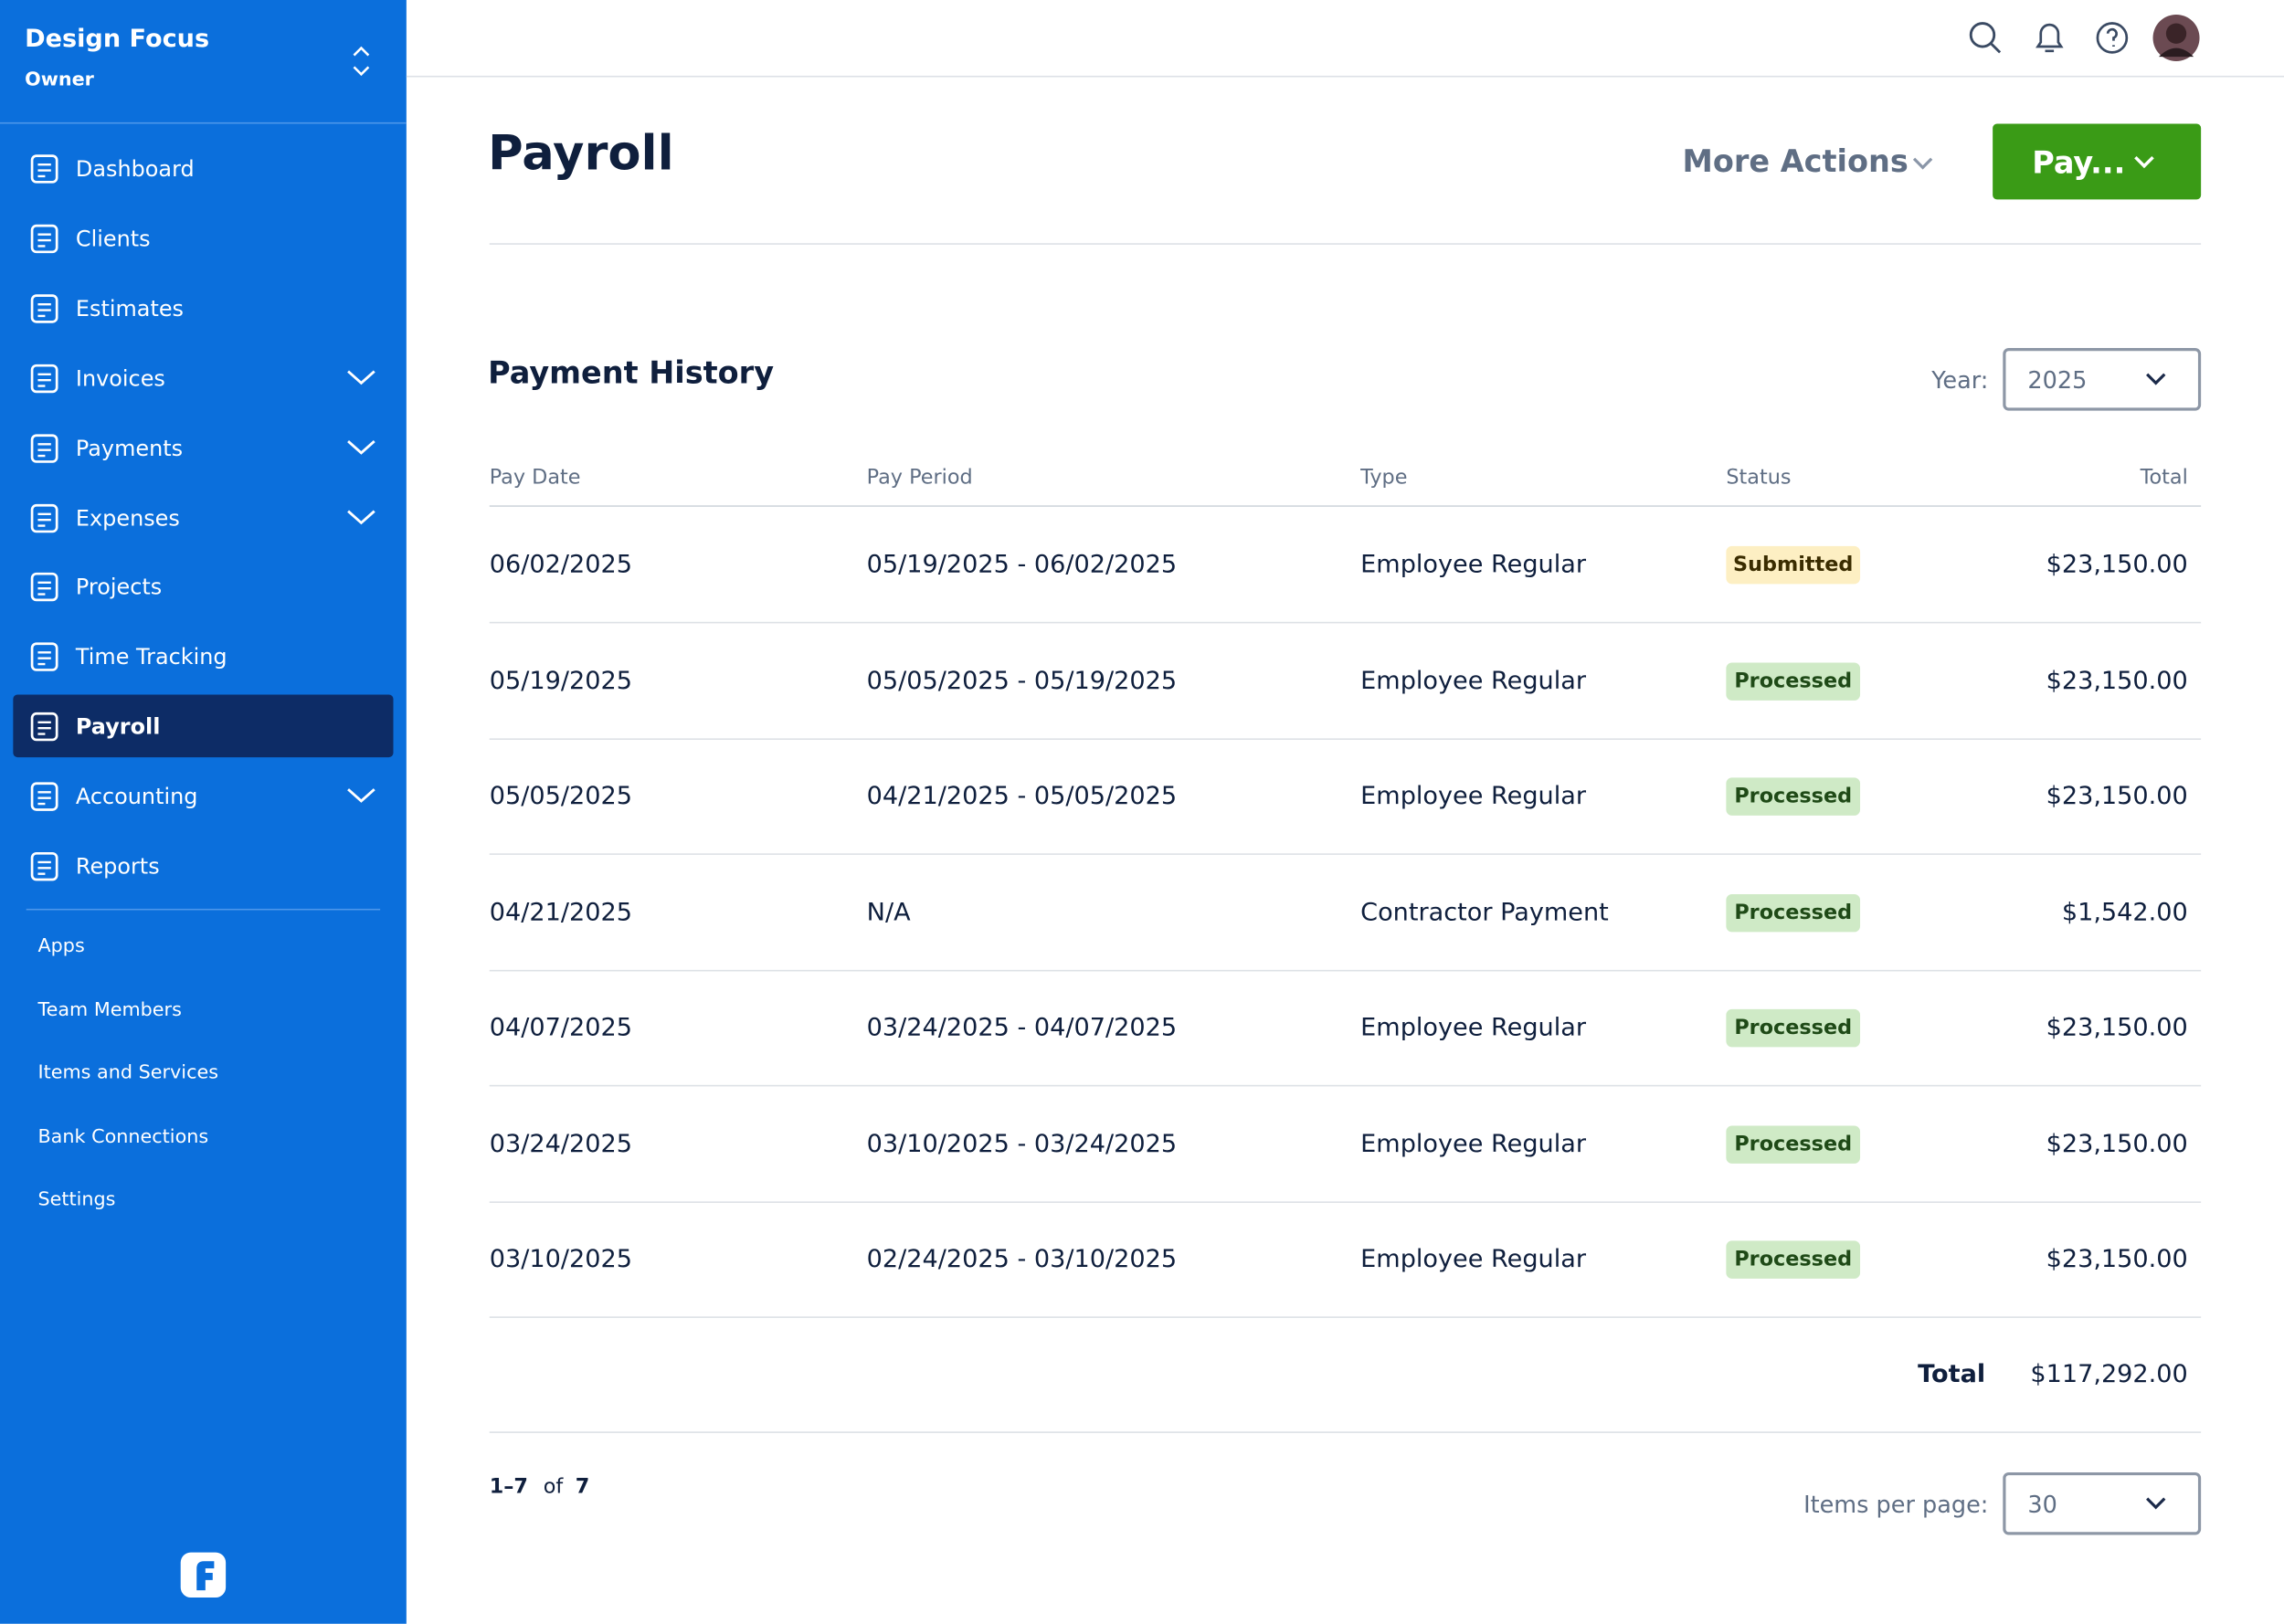 The width and height of the screenshot is (2284, 1624). I want to click on year-value: 2025, so click(2057, 380).